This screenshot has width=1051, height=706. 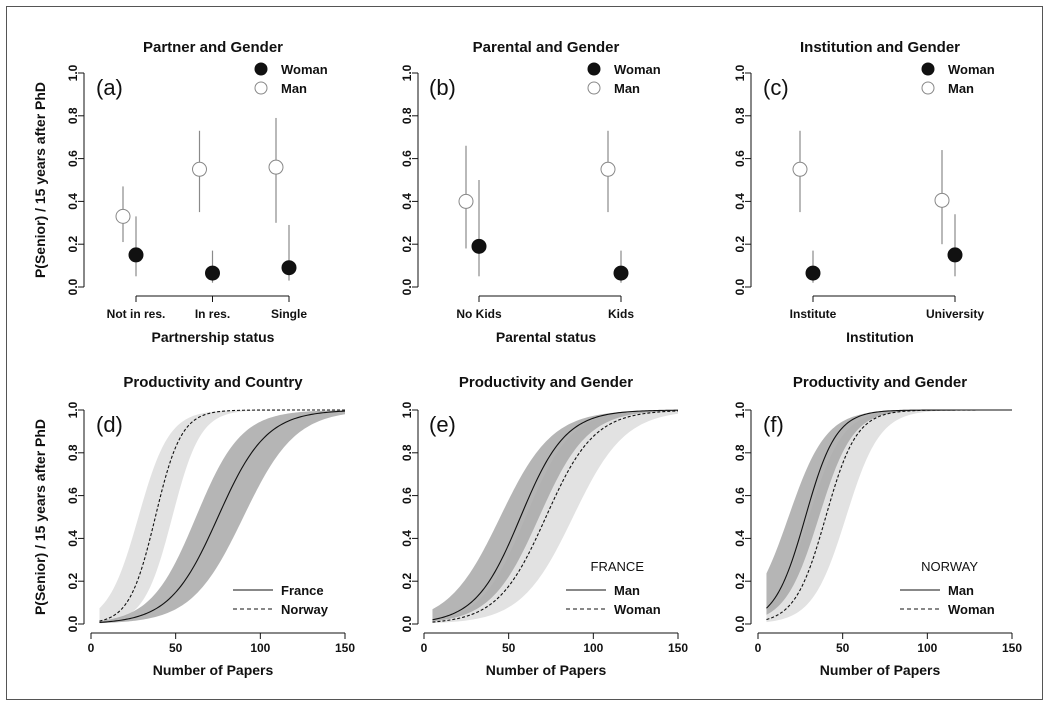 I want to click on panel-label: (c), so click(x=776, y=87).